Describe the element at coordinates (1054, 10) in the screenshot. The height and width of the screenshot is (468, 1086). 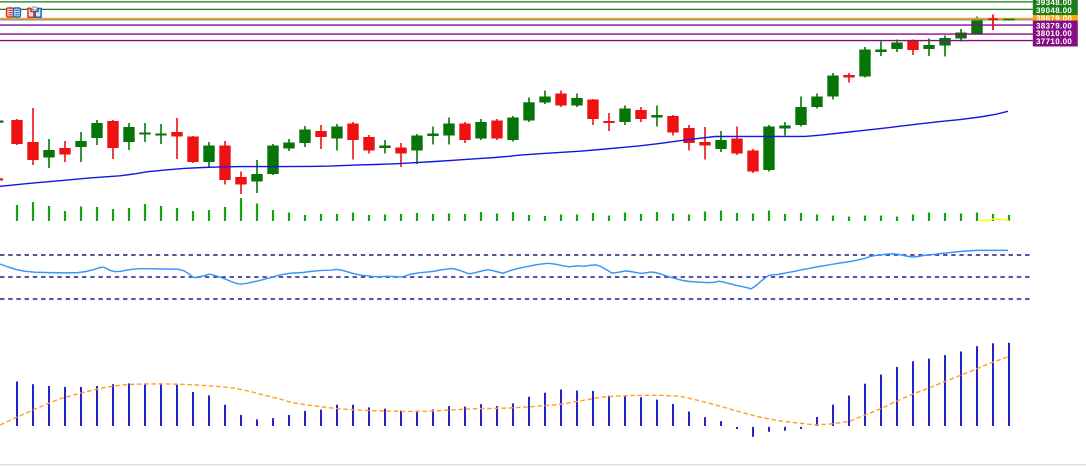
I see `svg-text: 39048.00` at that location.